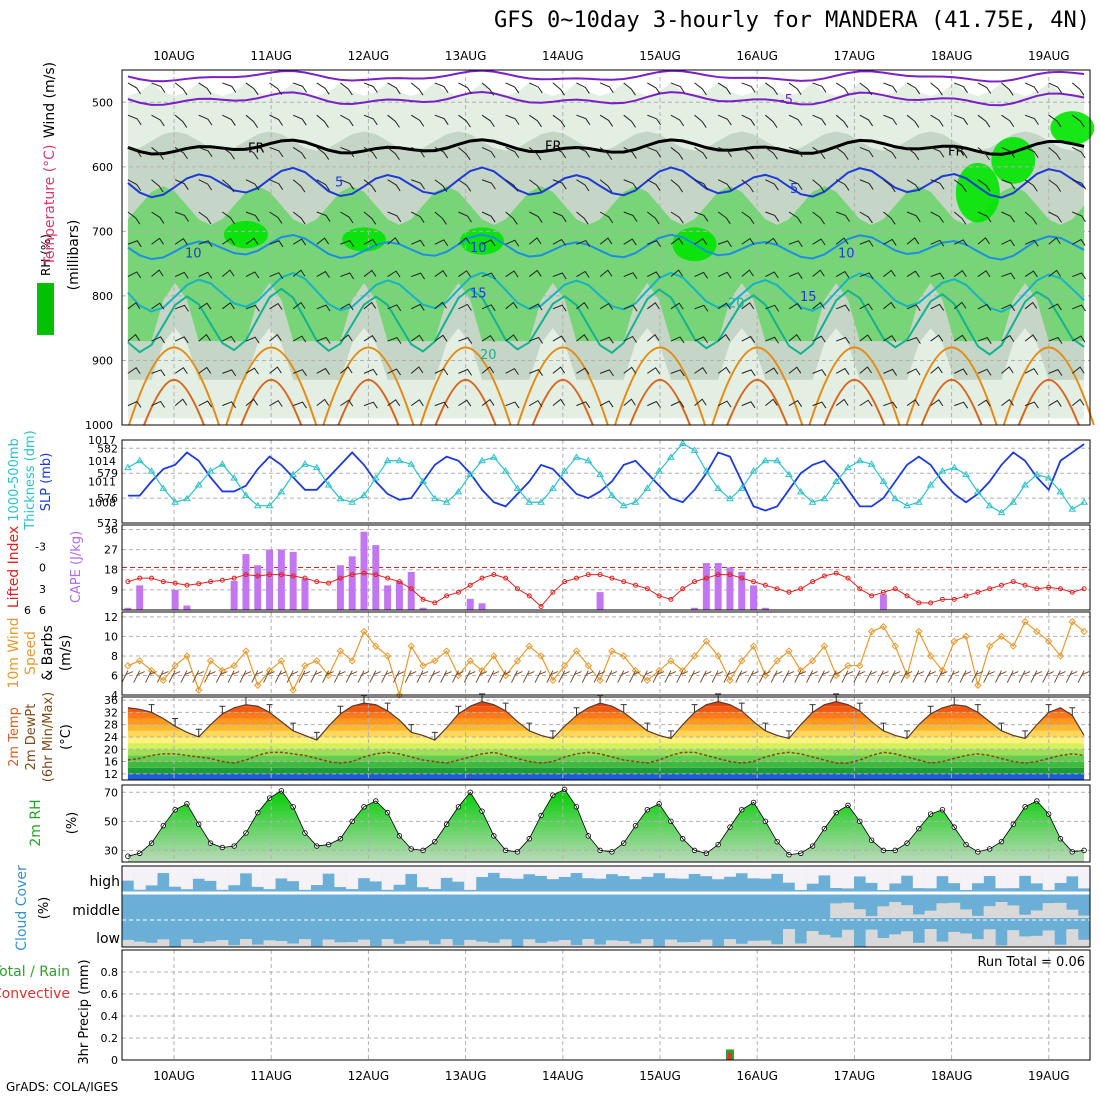 This screenshot has width=1100, height=1100. Describe the element at coordinates (114, 695) in the screenshot. I see `wind-tick-label: 4` at that location.